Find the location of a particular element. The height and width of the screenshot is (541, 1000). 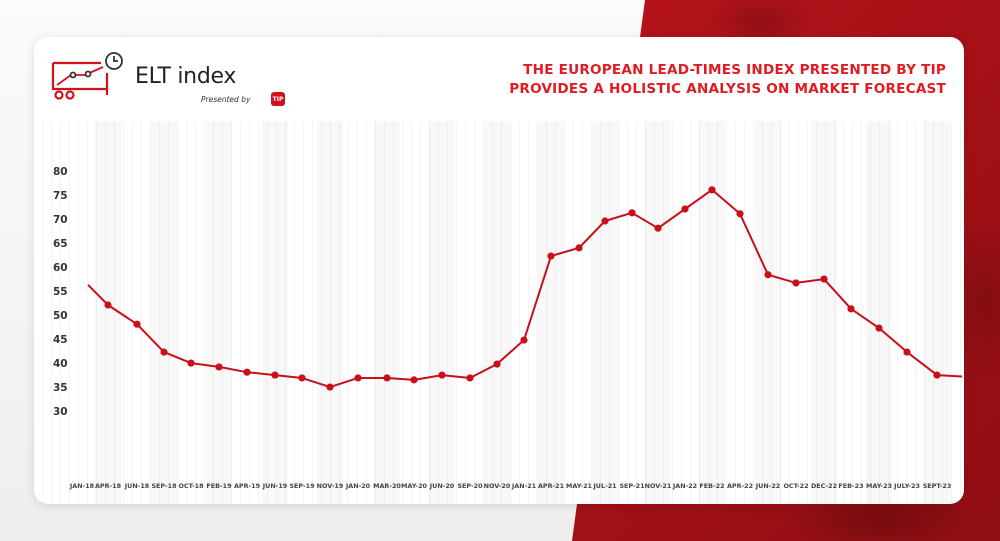

y-tick-label: 40 is located at coordinates (60, 364).